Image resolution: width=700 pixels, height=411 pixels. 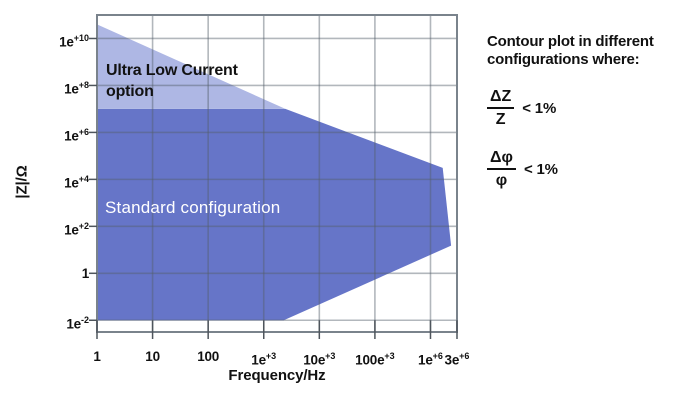 What do you see at coordinates (152, 356) in the screenshot?
I see `x-tick-label: 10` at bounding box center [152, 356].